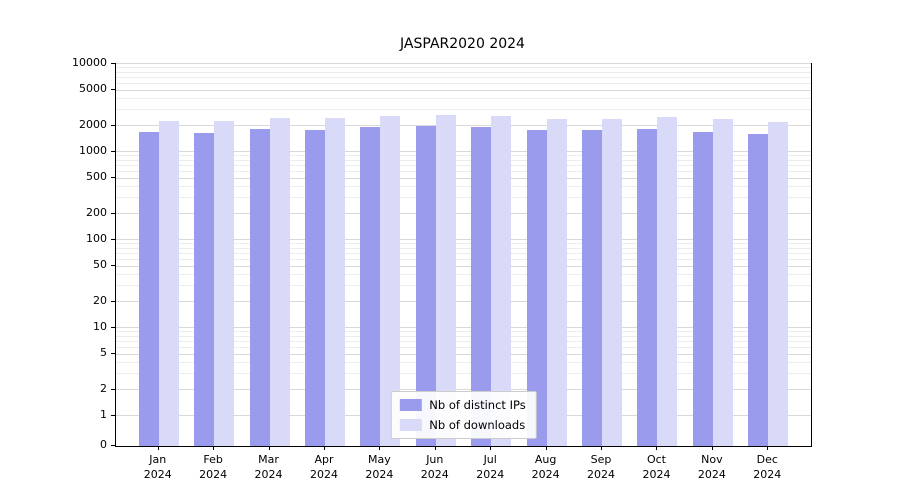 The width and height of the screenshot is (900, 500). What do you see at coordinates (711, 467) in the screenshot?
I see `x-tick-label: Nov 2024` at bounding box center [711, 467].